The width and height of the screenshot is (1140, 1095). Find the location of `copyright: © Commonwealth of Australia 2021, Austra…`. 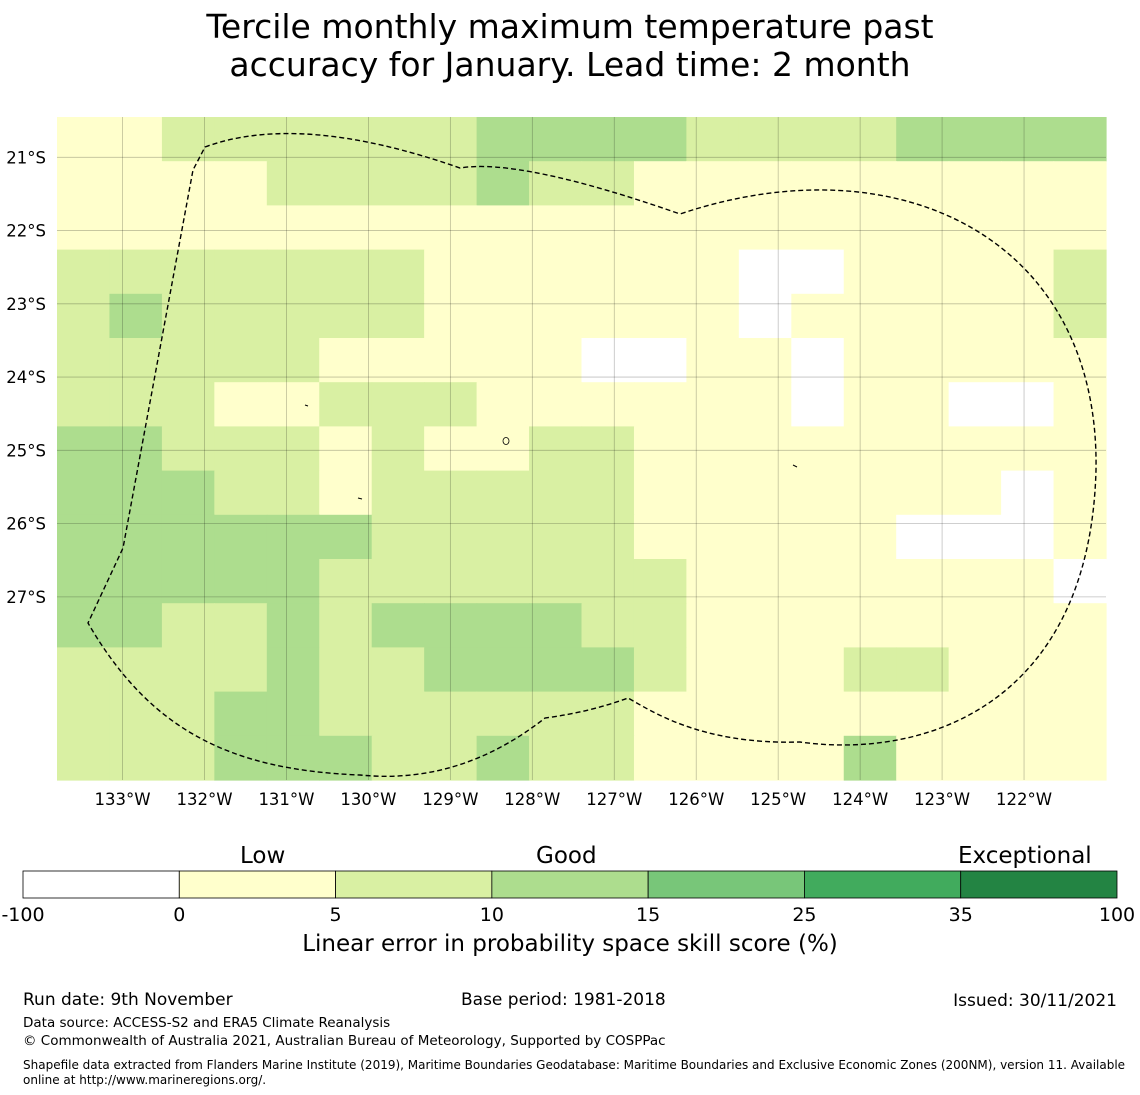

copyright: © Commonwealth of Australia 2021, Austra… is located at coordinates (344, 1041).